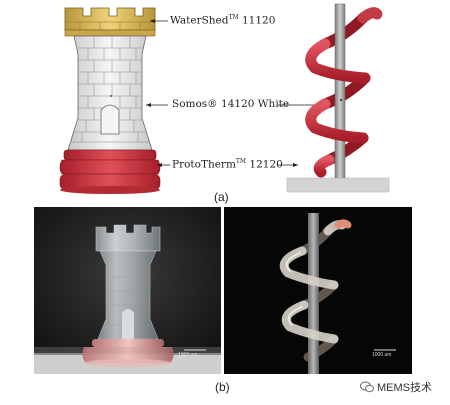 The image size is (450, 405). I want to click on watermark: MEMS技术, so click(396, 387).